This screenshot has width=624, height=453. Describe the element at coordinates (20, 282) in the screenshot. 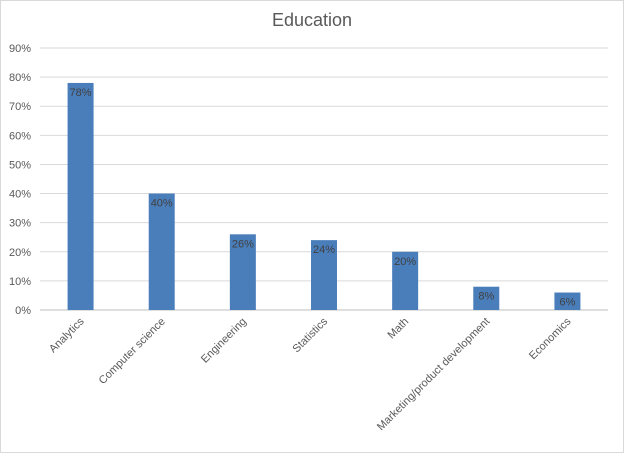

I see `y-tick-label: 10%` at that location.